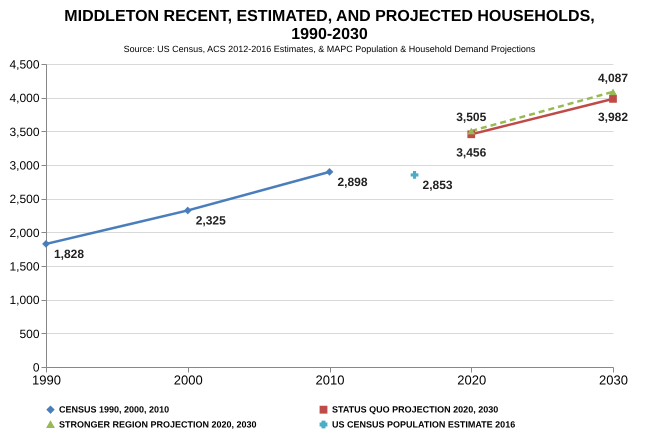 This screenshot has height=439, width=659. Describe the element at coordinates (29, 333) in the screenshot. I see `y-tick-label: 500` at that location.